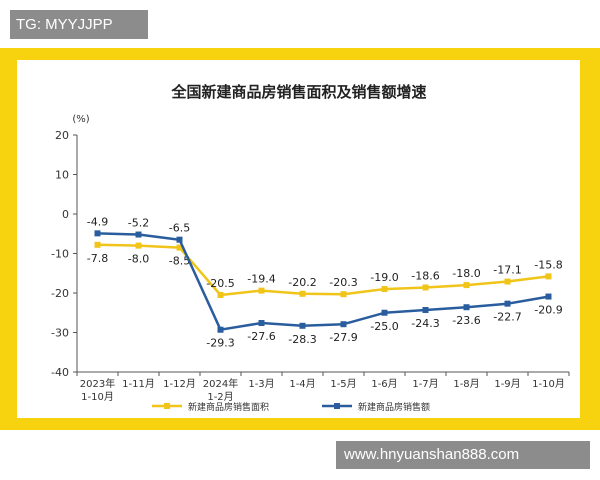 Image resolution: width=600 pixels, height=480 pixels. Describe the element at coordinates (62, 175) in the screenshot. I see `y-tick-label: 10` at that location.